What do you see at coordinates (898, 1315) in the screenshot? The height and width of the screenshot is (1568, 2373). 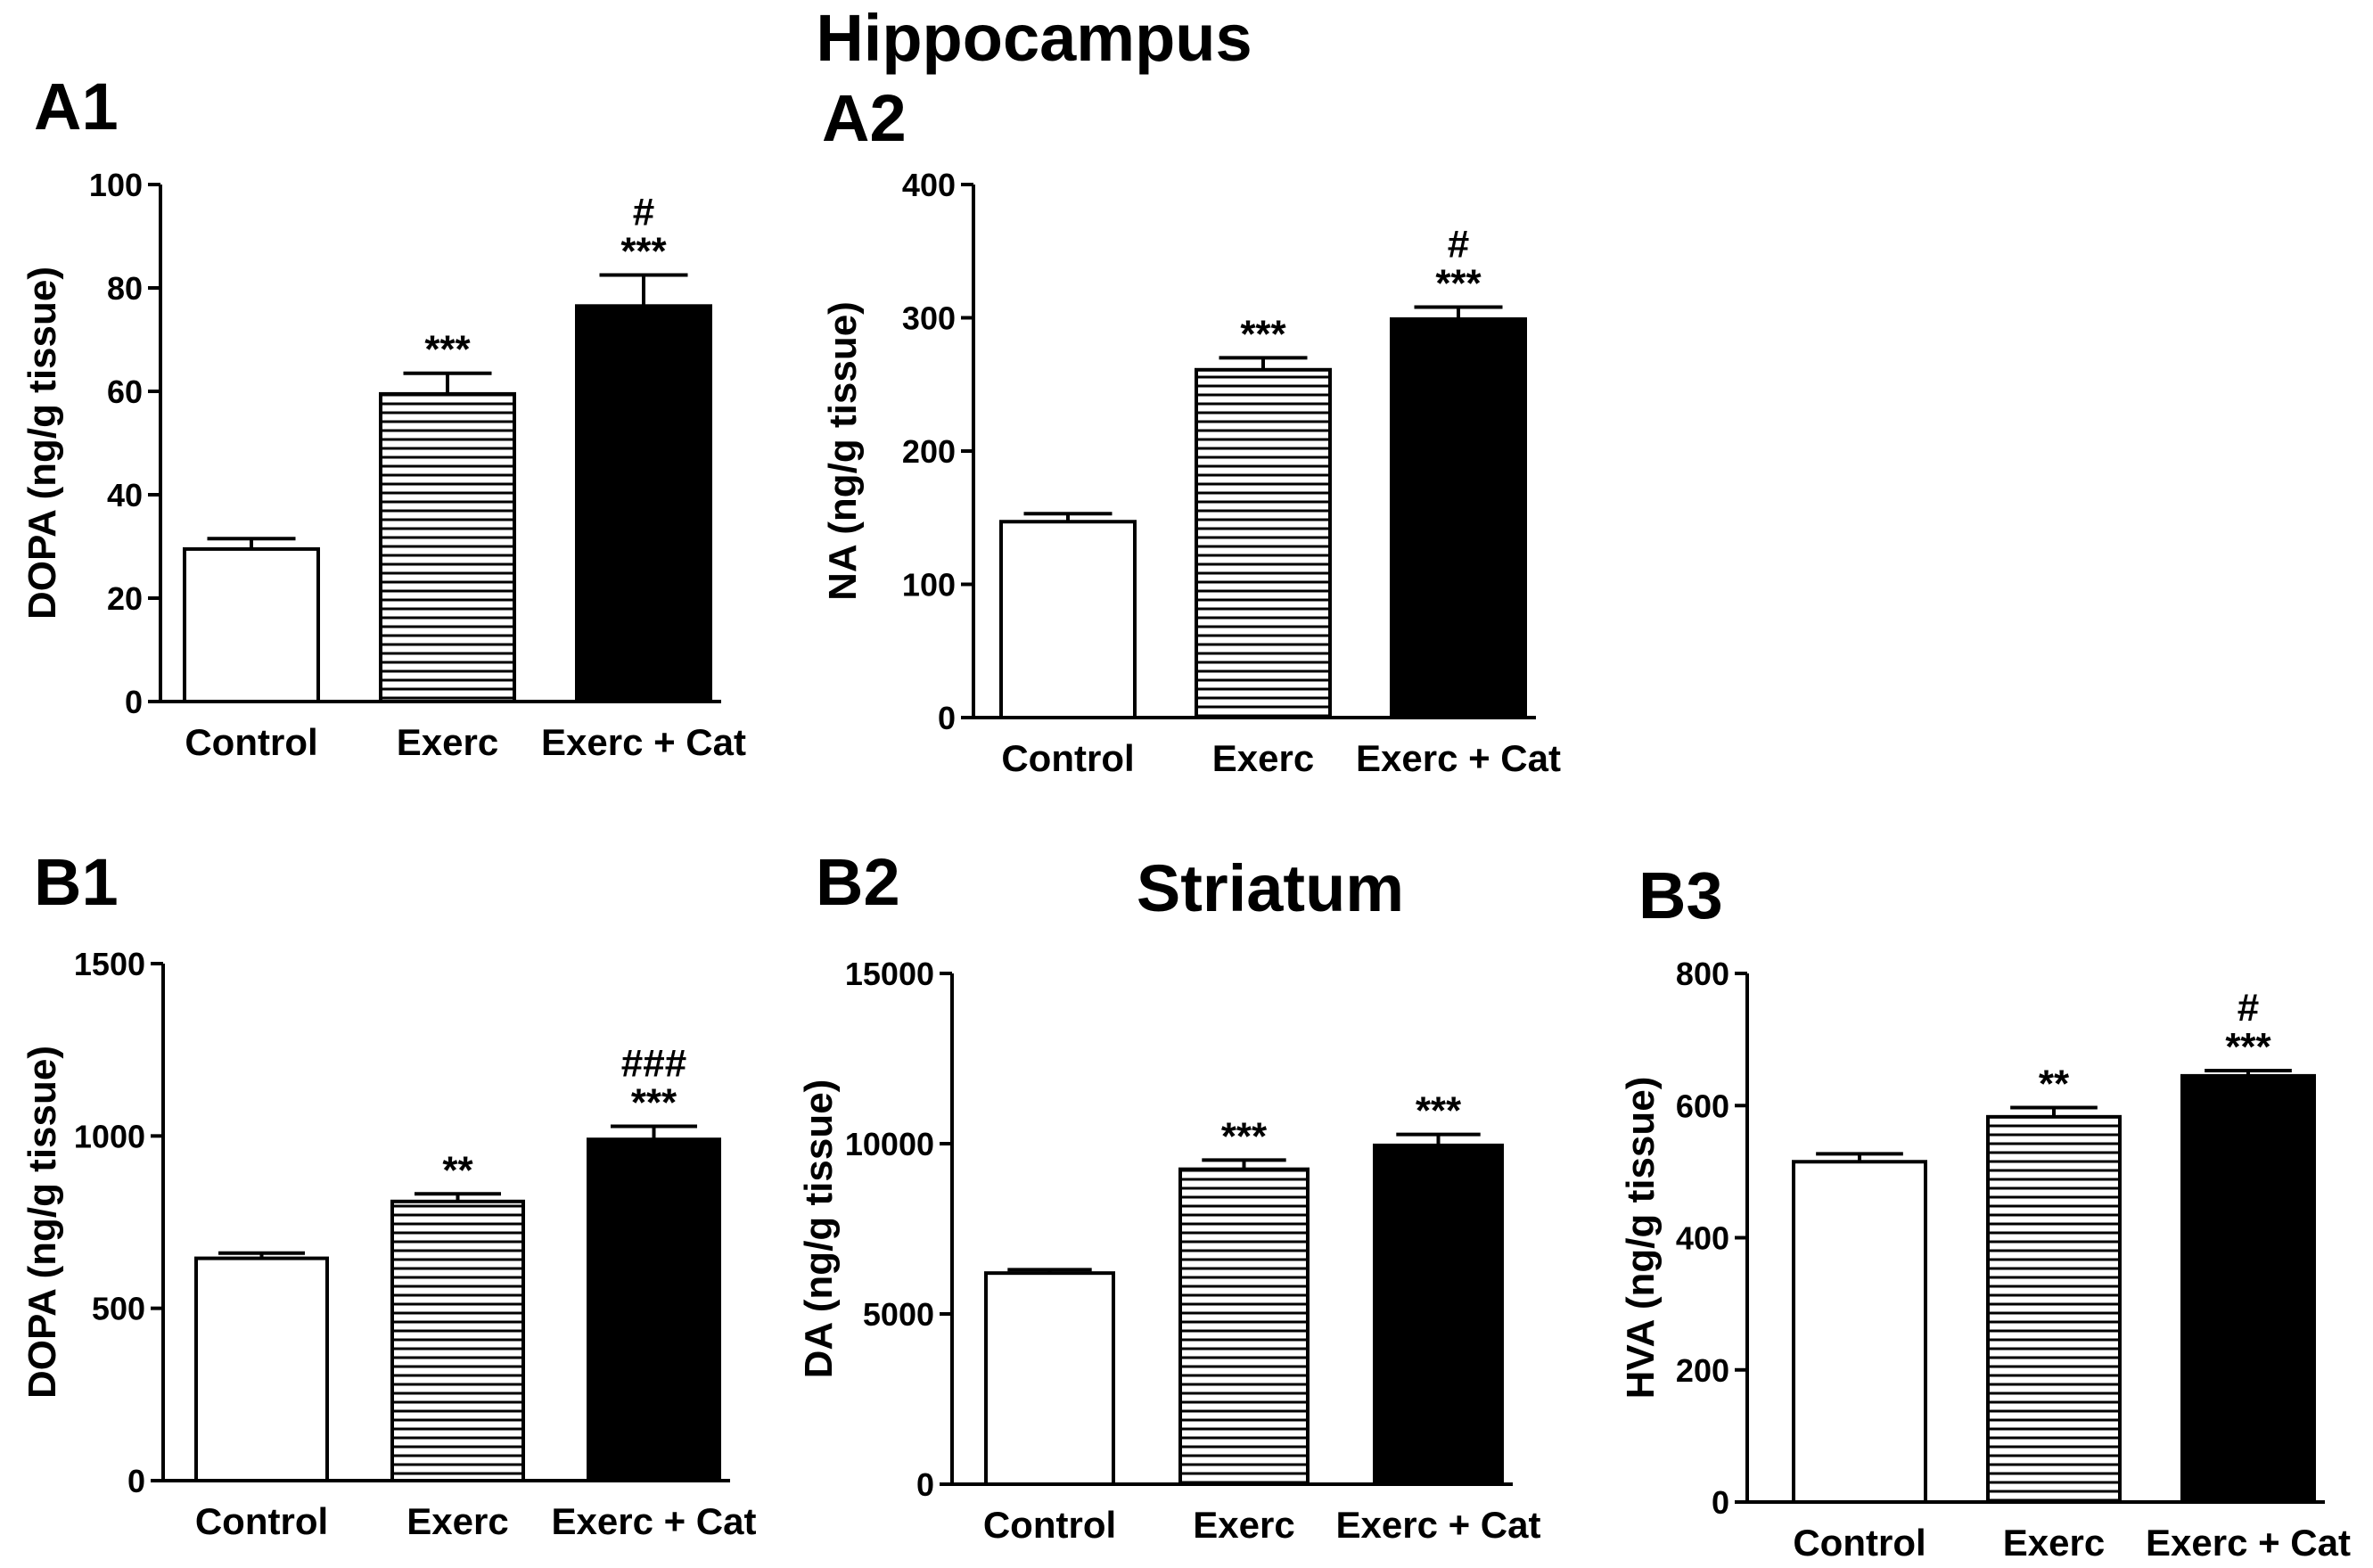 I see `y-tick-label-b2-1: 5000` at bounding box center [898, 1315].